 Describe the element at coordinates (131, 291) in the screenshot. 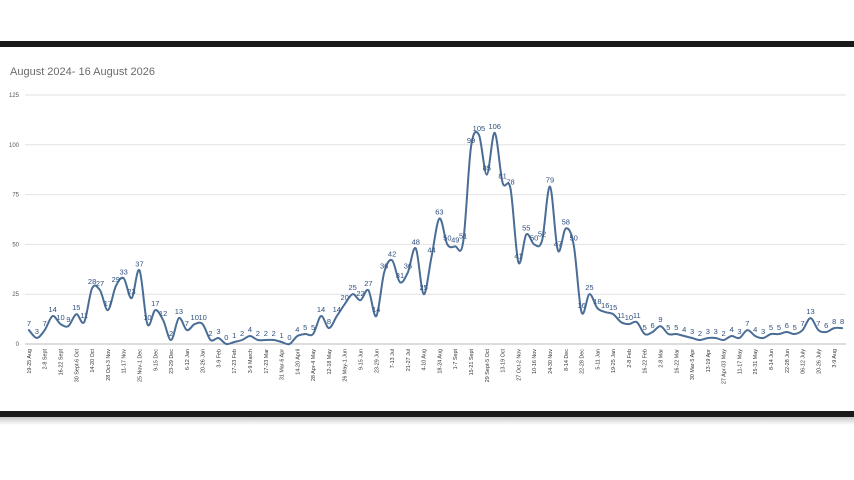

I see `data-label: 23` at that location.